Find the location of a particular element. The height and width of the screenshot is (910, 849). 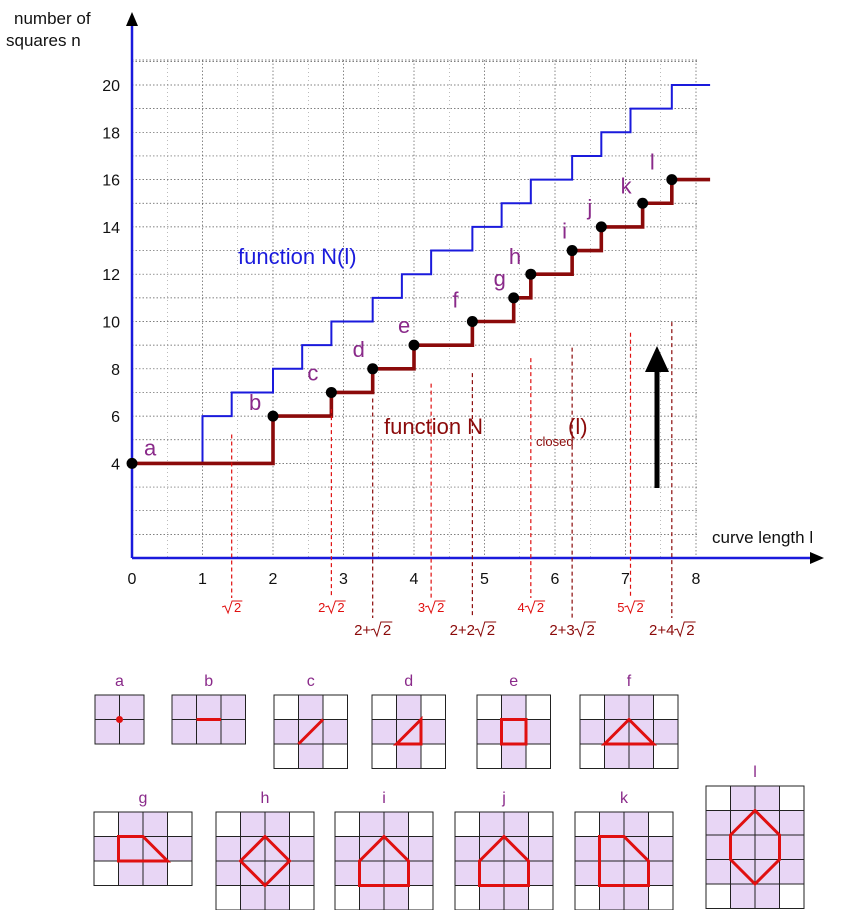

point-label-g: g is located at coordinates (500, 278).